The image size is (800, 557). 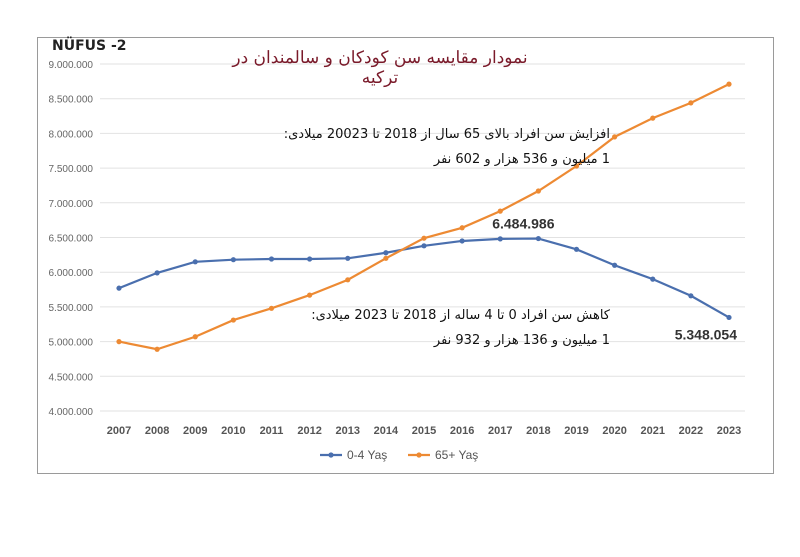 What do you see at coordinates (233, 431) in the screenshot?
I see `x-tick-label: 2010` at bounding box center [233, 431].